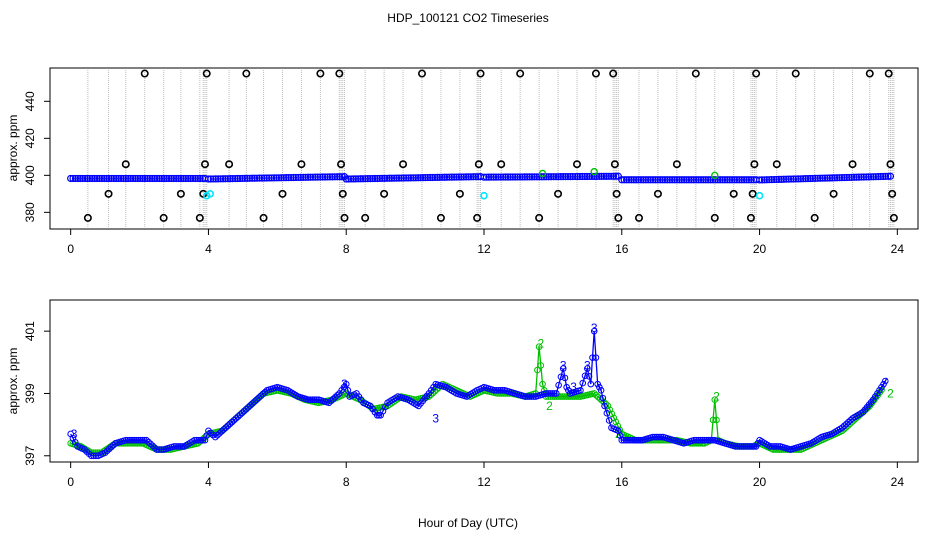 The height and width of the screenshot is (540, 936). Describe the element at coordinates (760, 482) in the screenshot. I see `bottom-x-tick-label: 20` at that location.